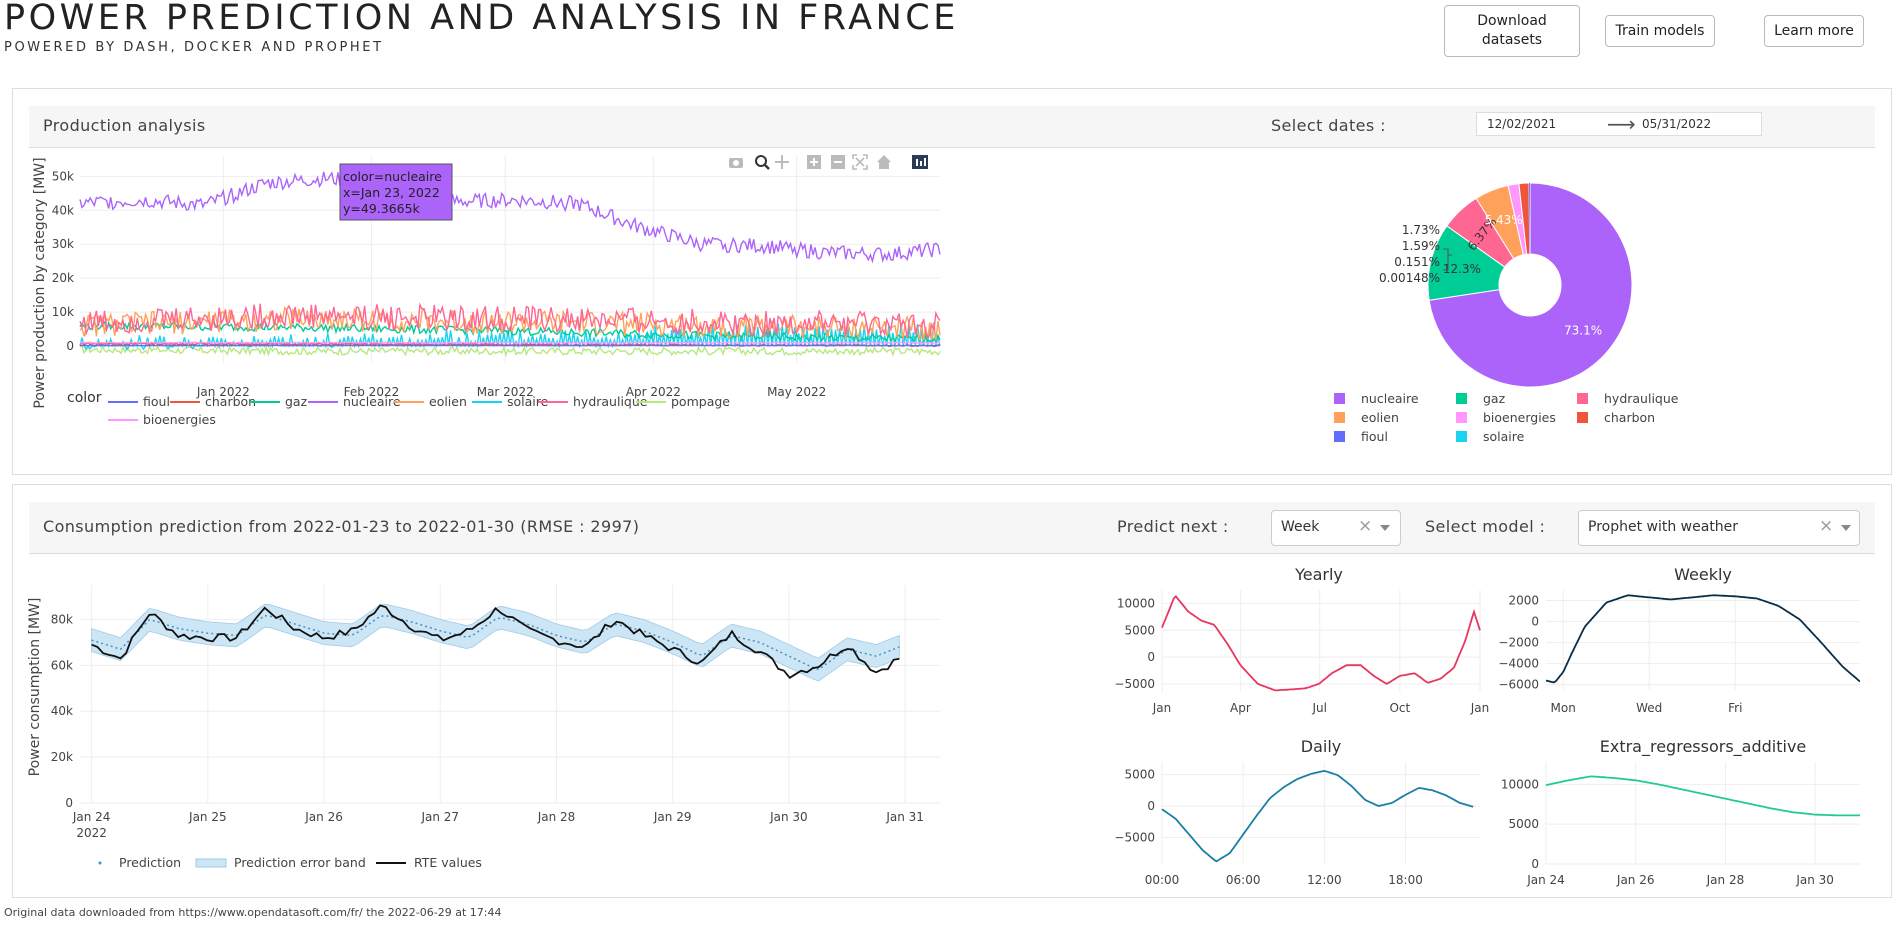 The height and width of the screenshot is (926, 1901). Describe the element at coordinates (223, 392) in the screenshot. I see `x-tick-label: Jan 2022` at that location.